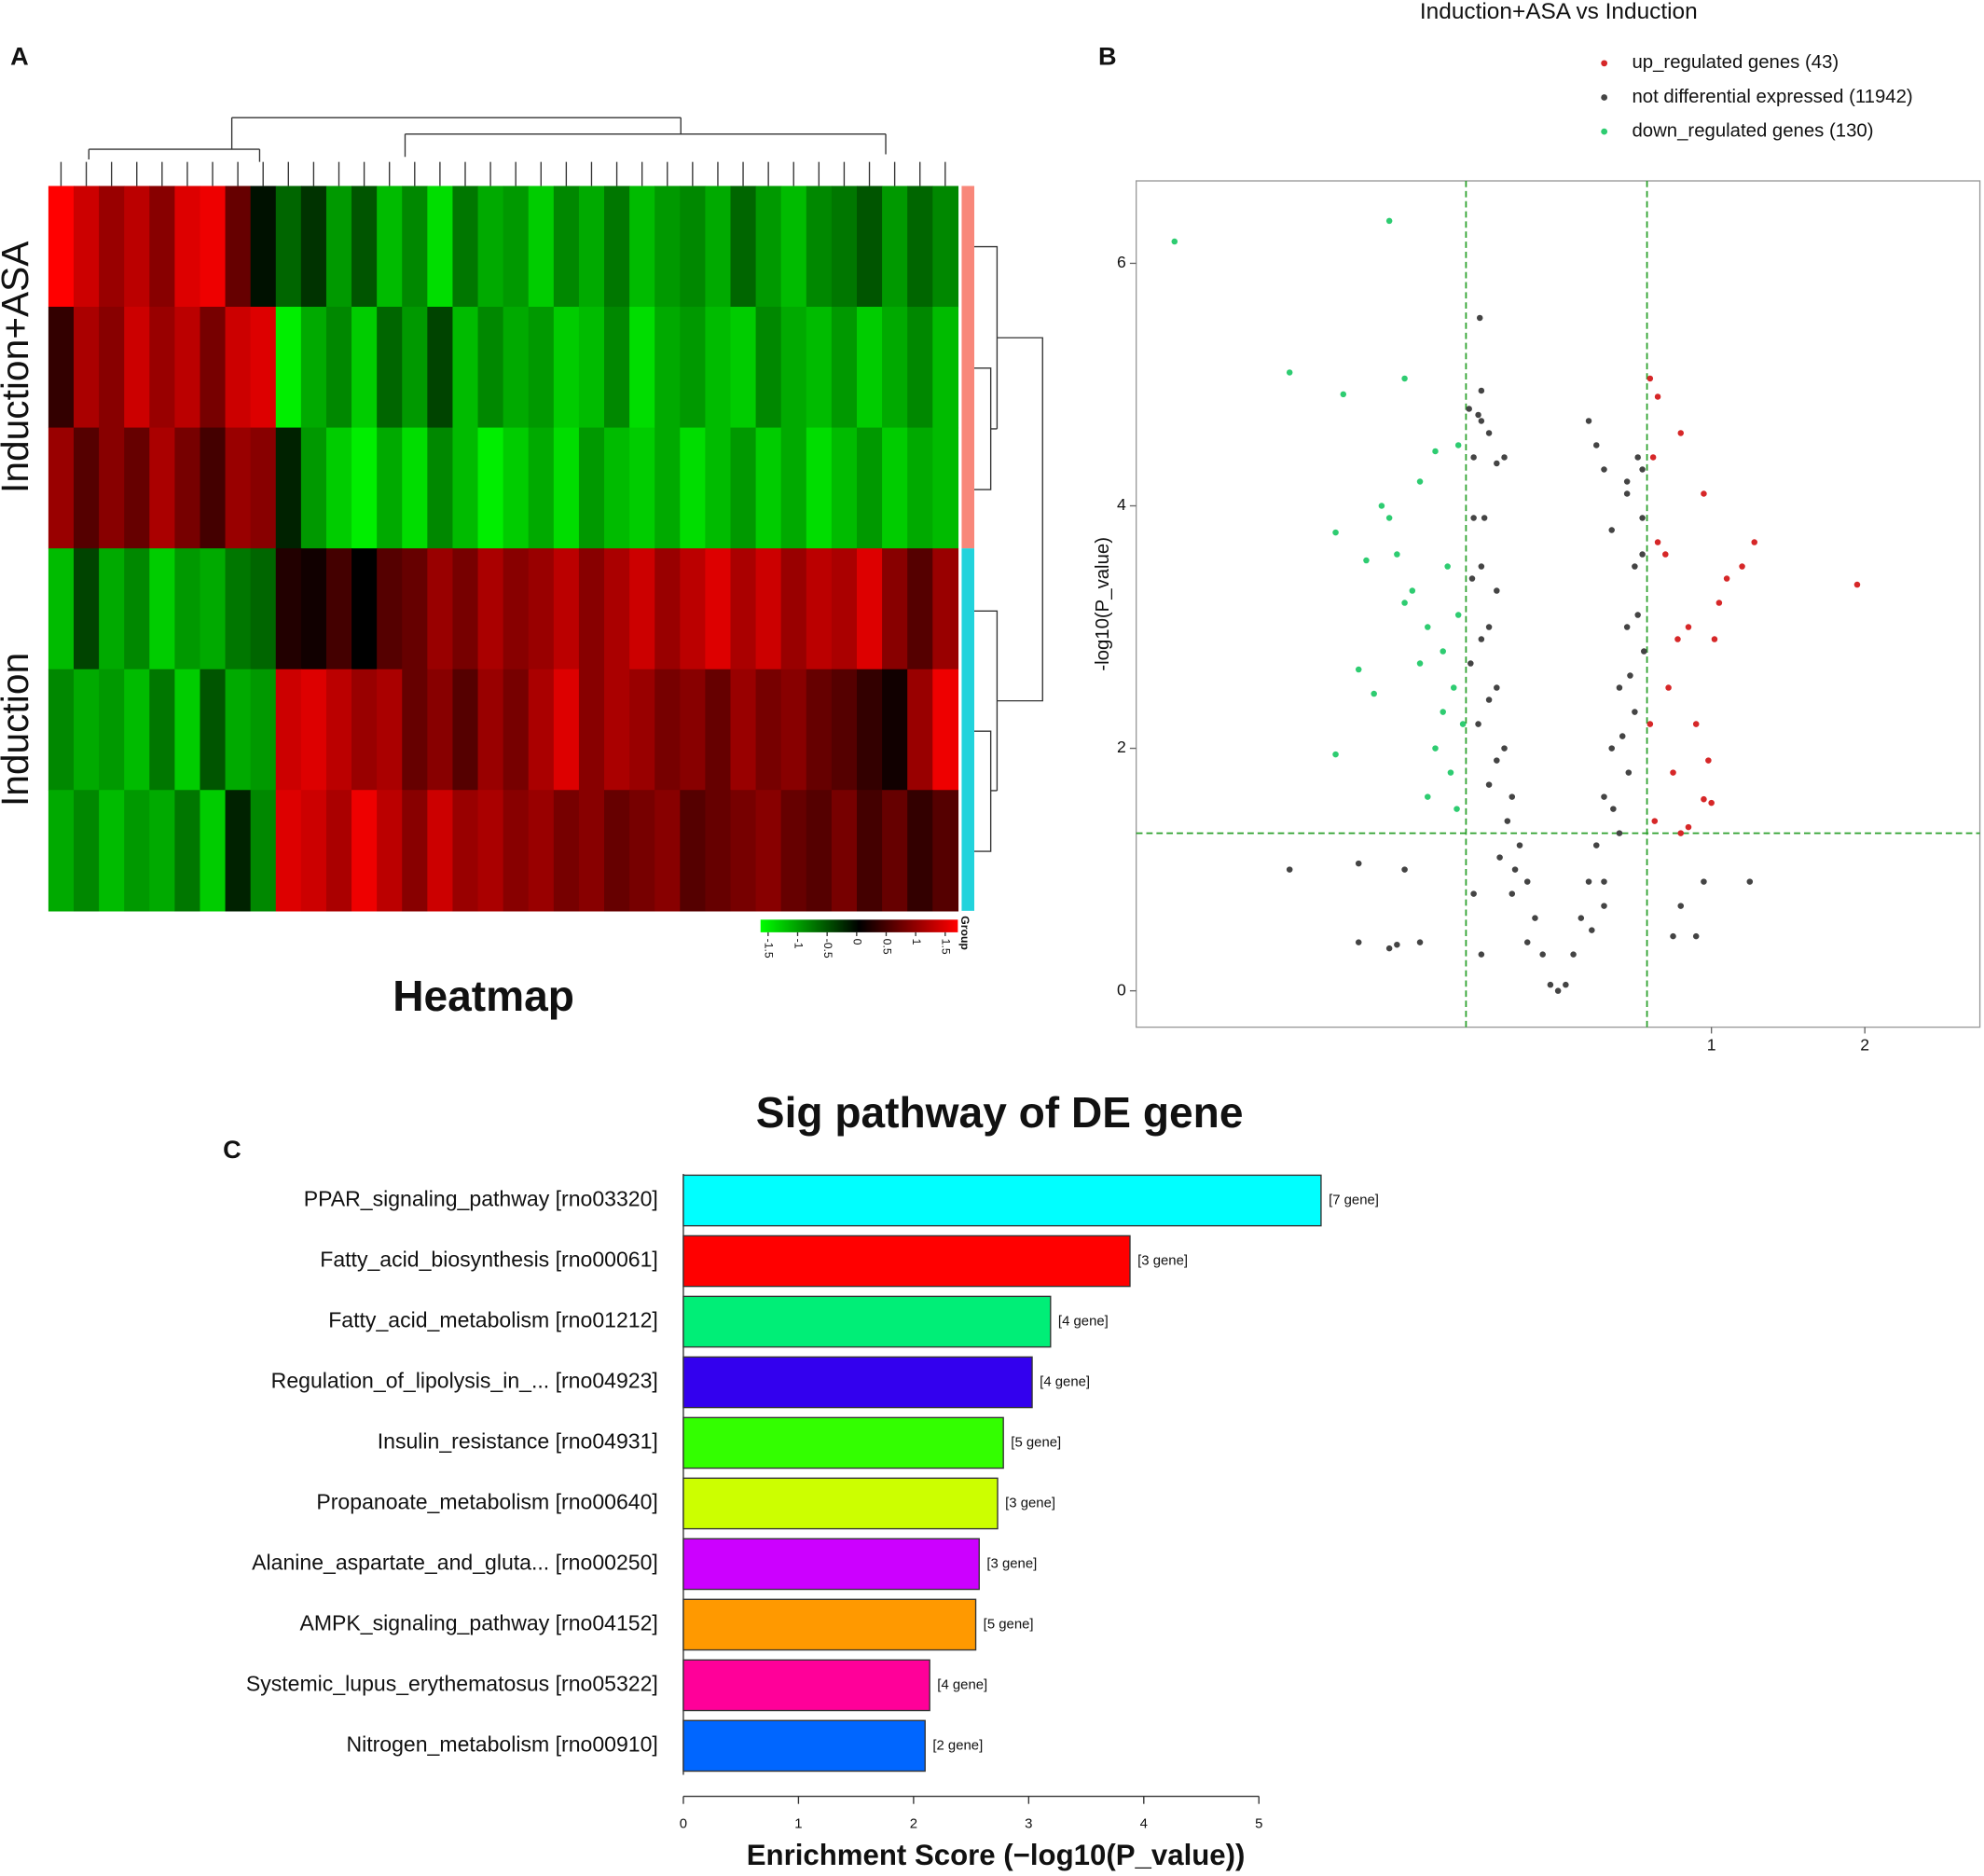  Describe the element at coordinates (1107, 56) in the screenshot. I see `panel-label: B` at that location.